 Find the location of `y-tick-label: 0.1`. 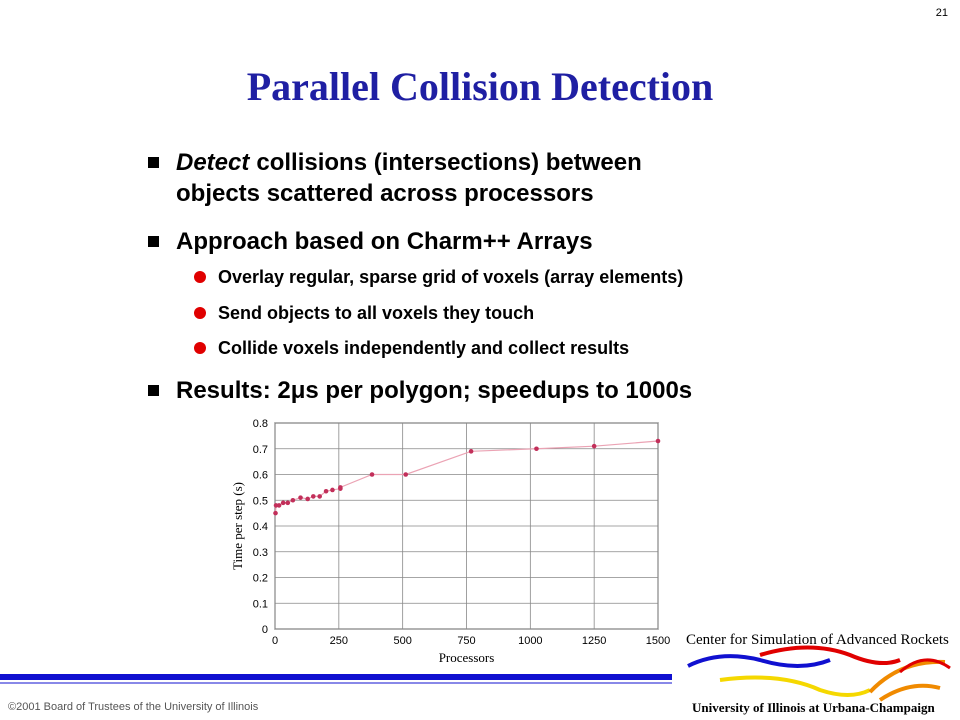

y-tick-label: 0.1 is located at coordinates (260, 604).